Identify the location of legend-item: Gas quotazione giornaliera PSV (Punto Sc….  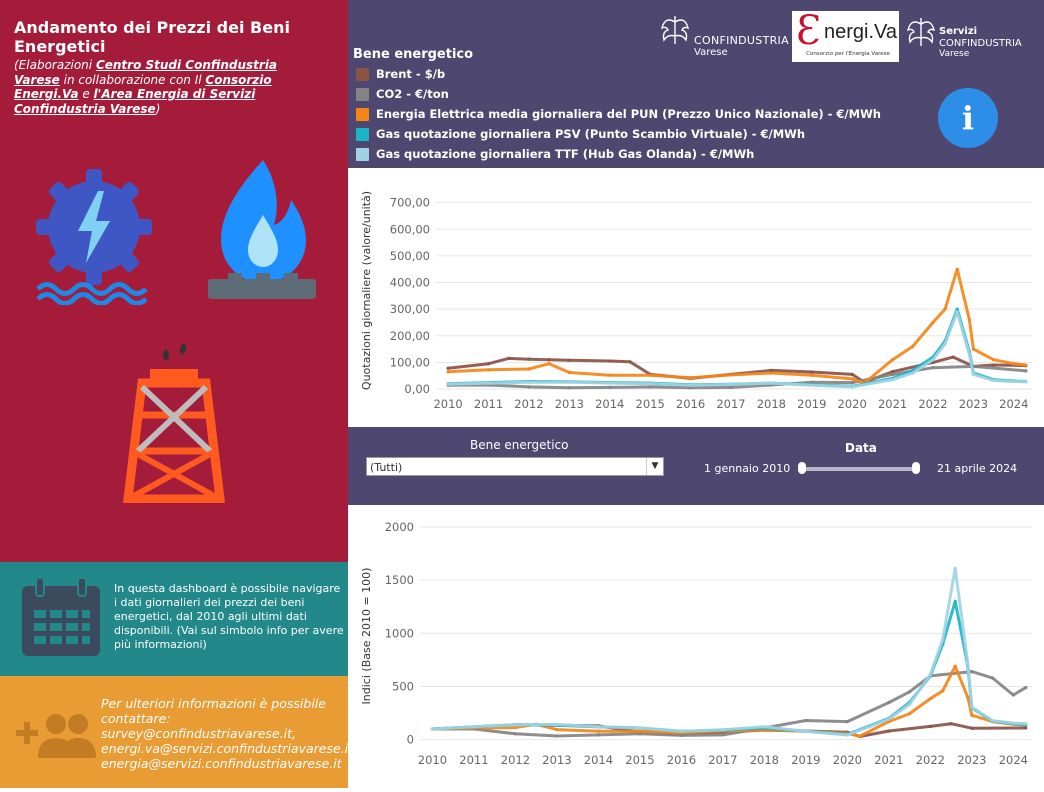
(580, 134).